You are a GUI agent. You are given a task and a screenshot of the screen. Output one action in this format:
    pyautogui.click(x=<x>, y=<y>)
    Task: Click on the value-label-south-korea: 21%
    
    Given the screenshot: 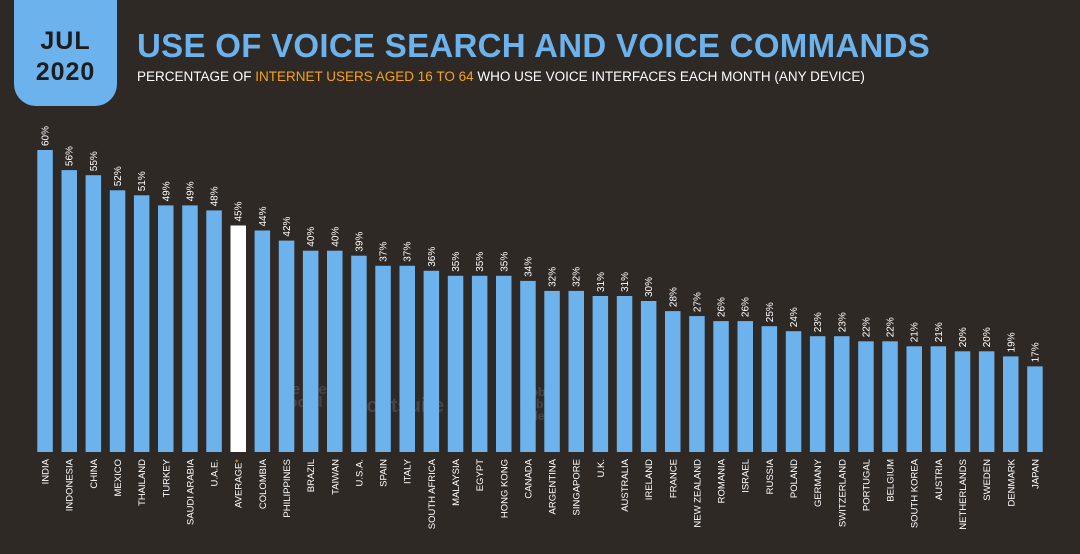 What is the action you would take?
    pyautogui.click(x=915, y=332)
    